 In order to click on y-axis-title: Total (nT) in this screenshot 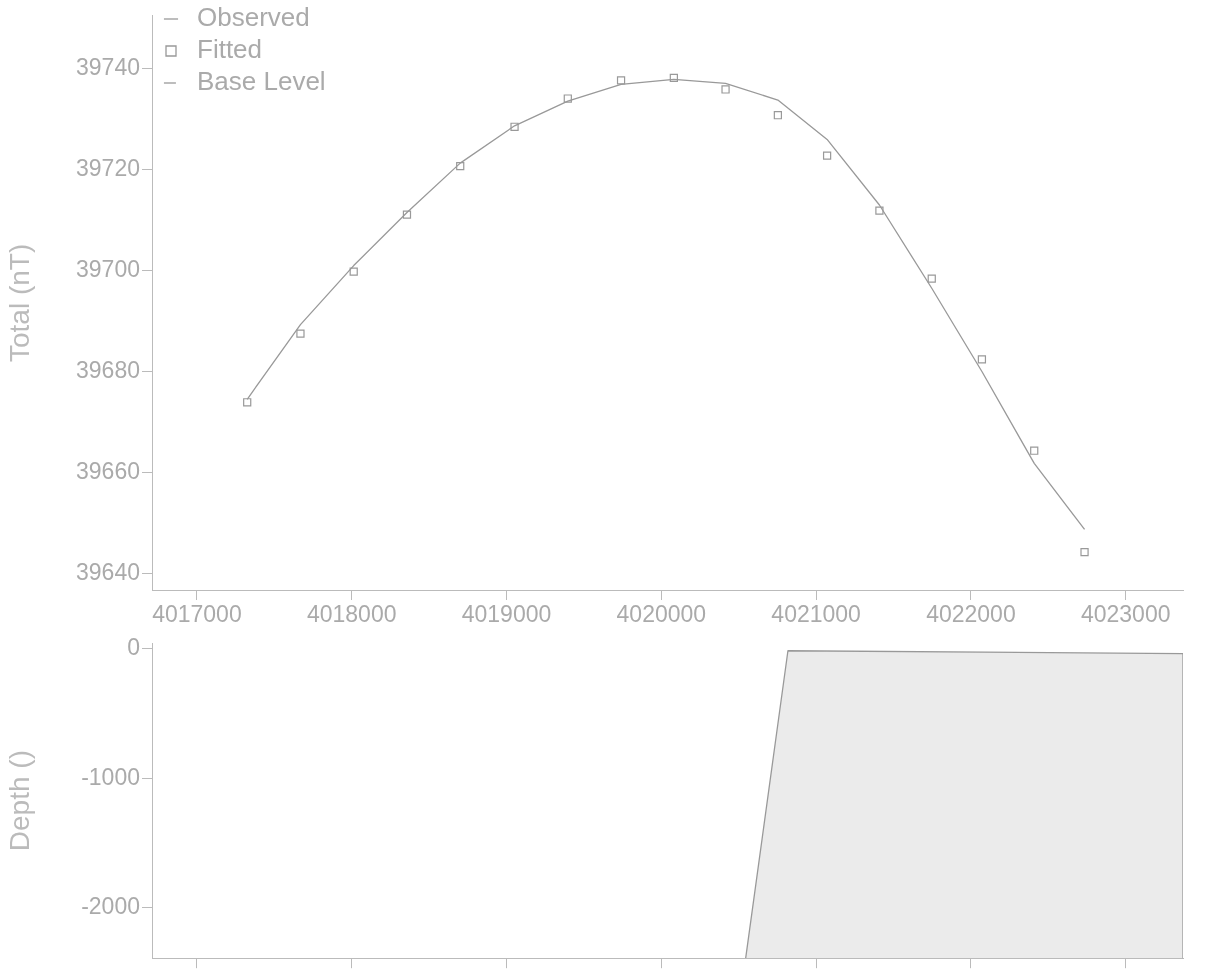, I will do `click(19, 303)`.